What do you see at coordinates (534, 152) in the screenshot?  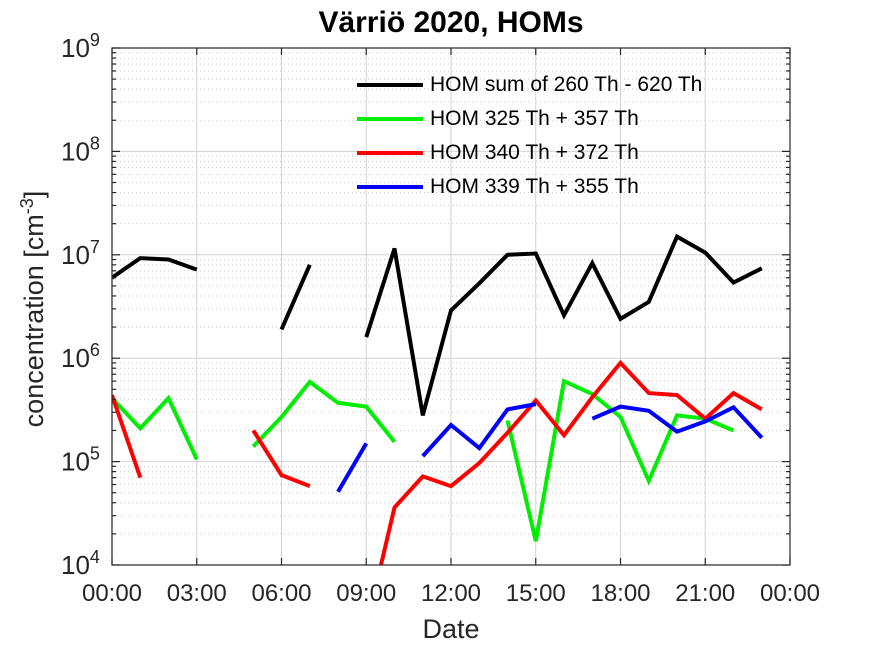 I see `legend-label: HOM 340 Th + 372 Th` at bounding box center [534, 152].